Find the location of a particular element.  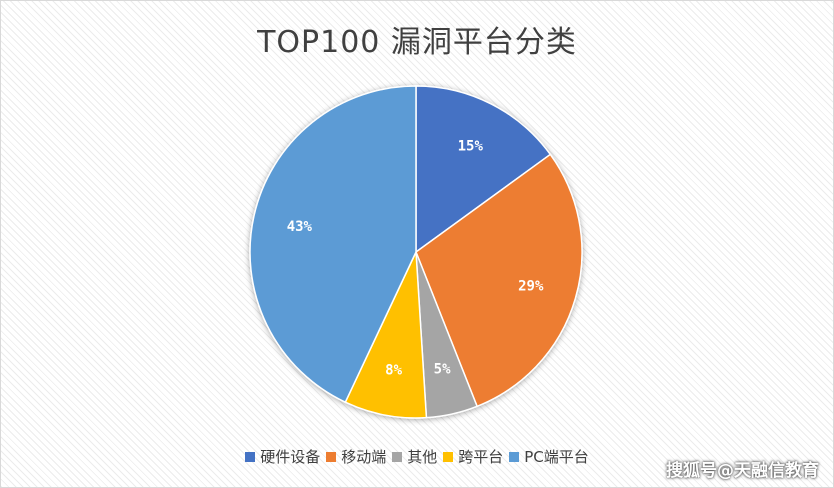

slice-label-3: 8% is located at coordinates (393, 370).